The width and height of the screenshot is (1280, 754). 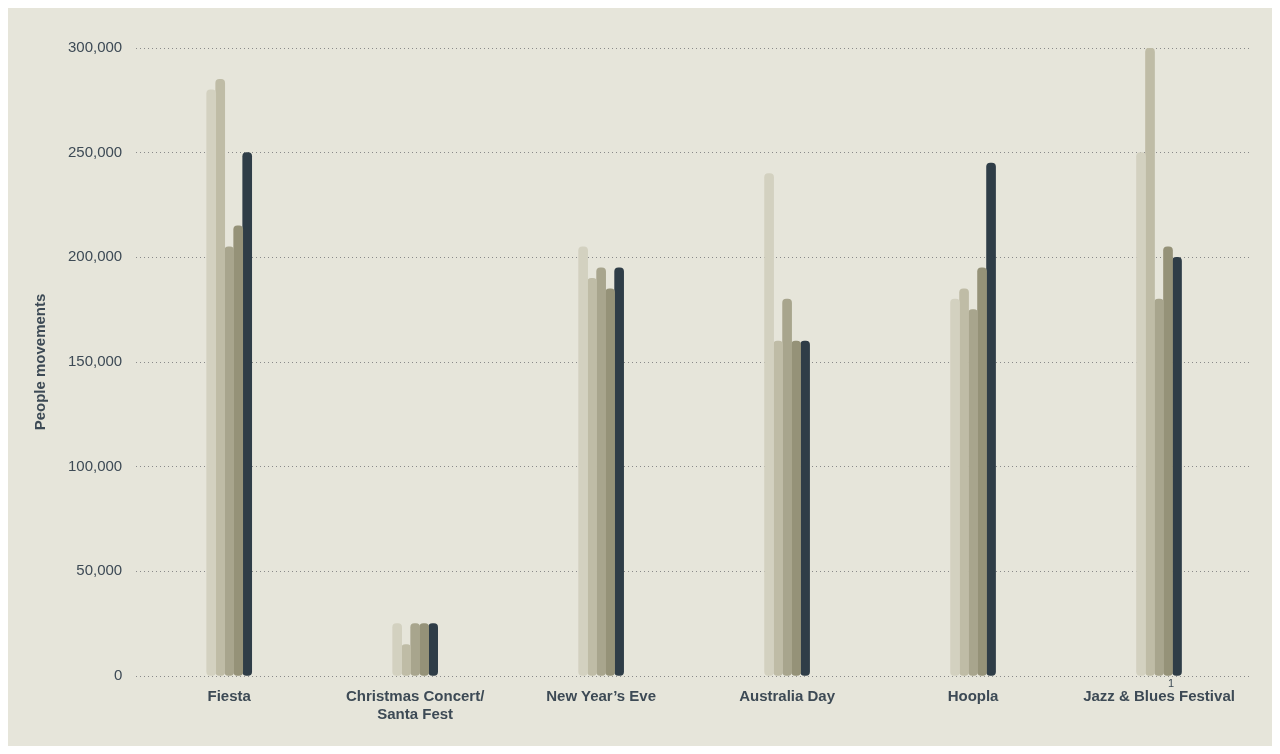 What do you see at coordinates (95, 465) in the screenshot?
I see `y-tick-label: 100,000` at bounding box center [95, 465].